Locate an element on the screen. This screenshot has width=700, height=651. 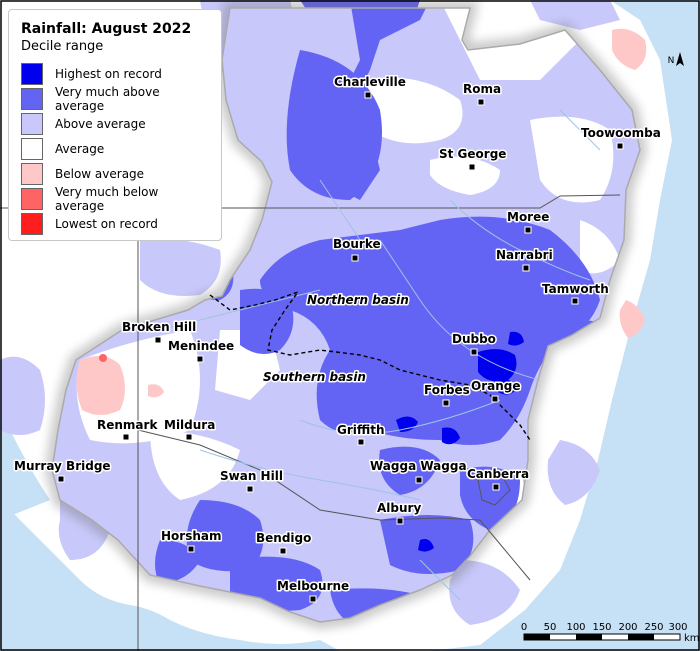
legend-item: Very much below average is located at coordinates (116, 198).